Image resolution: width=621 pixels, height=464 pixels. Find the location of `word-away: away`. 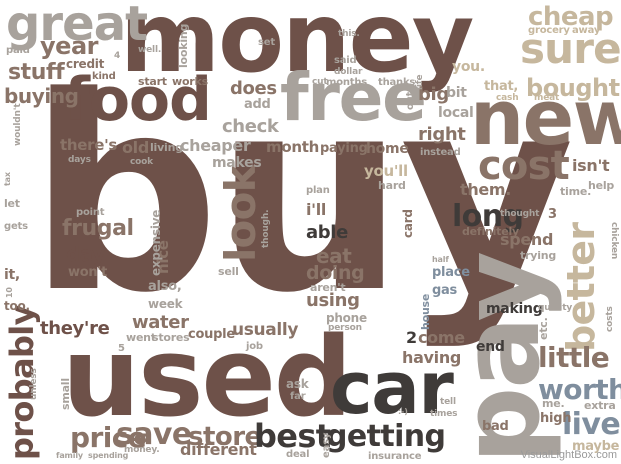

word-away: away is located at coordinates (586, 30).